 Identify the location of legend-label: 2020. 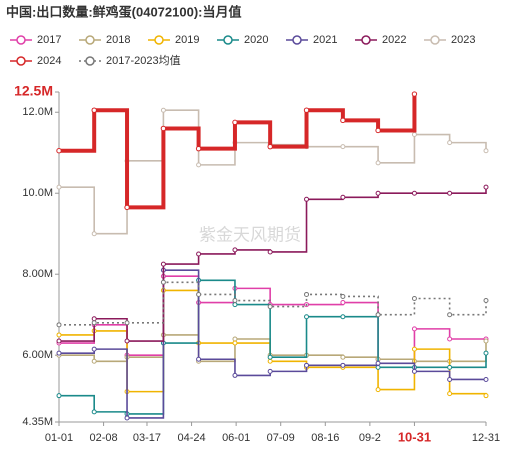
(256, 40).